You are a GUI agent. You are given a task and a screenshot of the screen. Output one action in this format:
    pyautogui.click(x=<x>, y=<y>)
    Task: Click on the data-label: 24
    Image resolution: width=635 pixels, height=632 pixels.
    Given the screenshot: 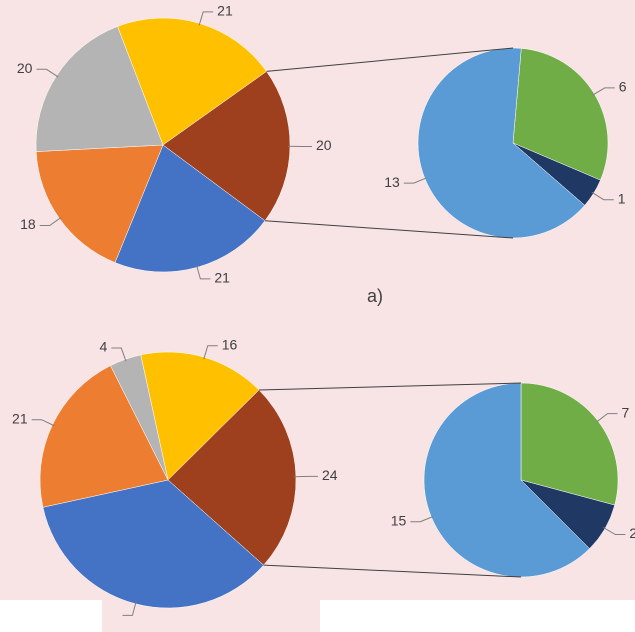 What is the action you would take?
    pyautogui.click(x=330, y=475)
    